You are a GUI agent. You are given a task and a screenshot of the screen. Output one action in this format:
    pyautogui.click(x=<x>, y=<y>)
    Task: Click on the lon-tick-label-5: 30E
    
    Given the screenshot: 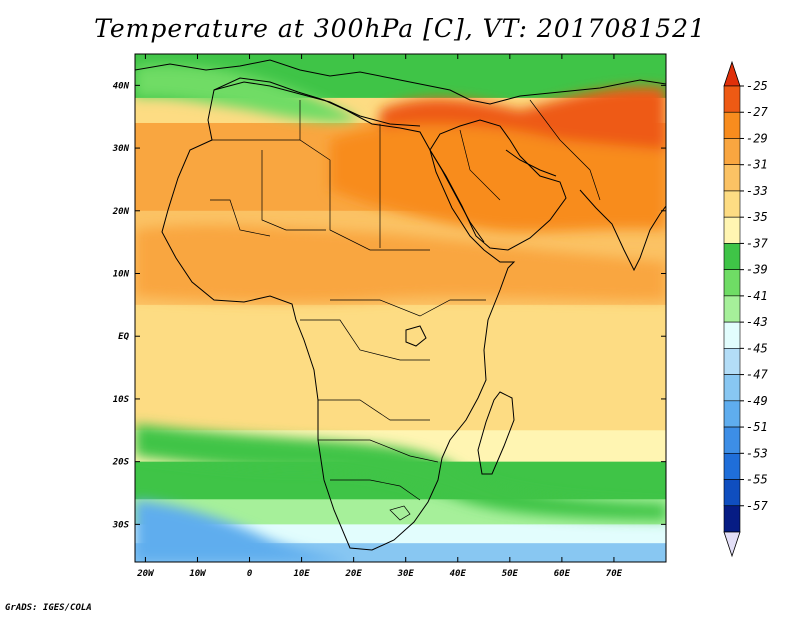 What is the action you would take?
    pyautogui.click(x=406, y=574)
    